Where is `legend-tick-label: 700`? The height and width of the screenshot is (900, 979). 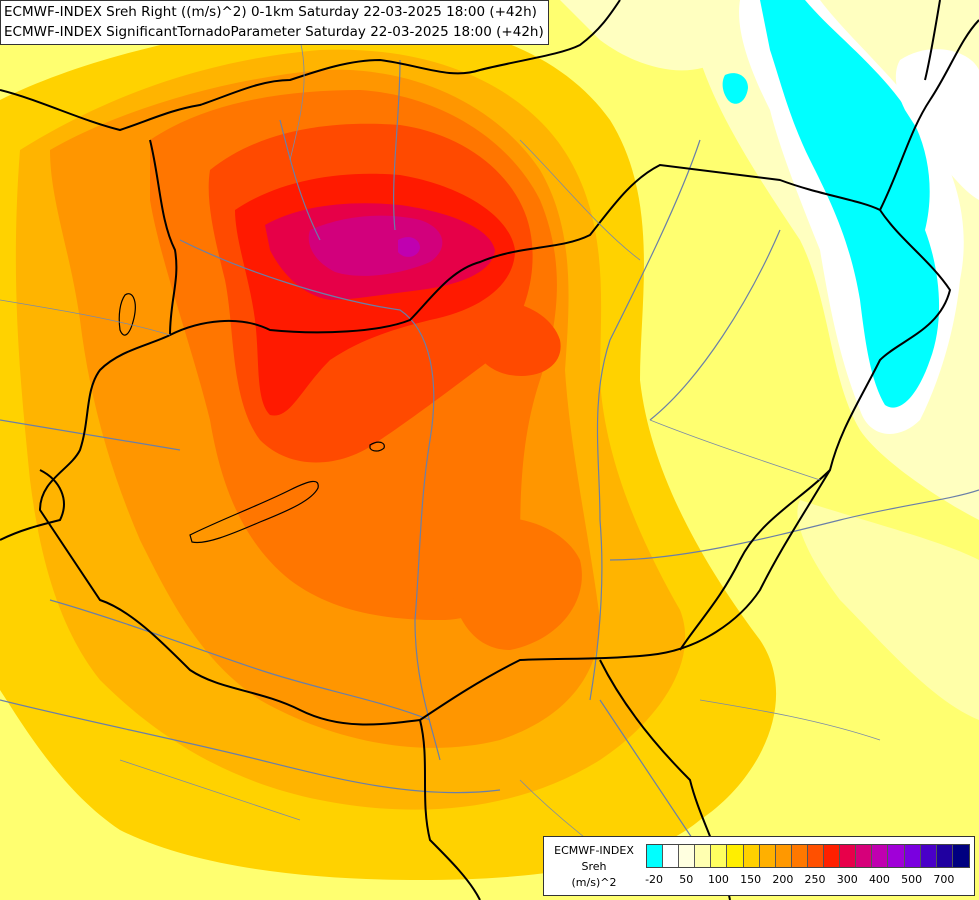 legend-tick-label: 700 is located at coordinates (944, 879).